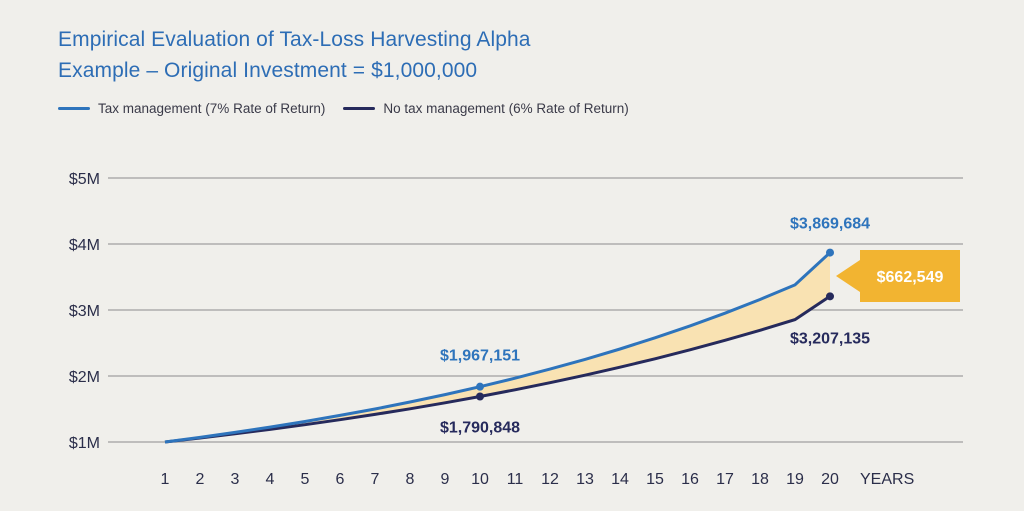  Describe the element at coordinates (84, 377) in the screenshot. I see `y-tick-label: $2M` at that location.